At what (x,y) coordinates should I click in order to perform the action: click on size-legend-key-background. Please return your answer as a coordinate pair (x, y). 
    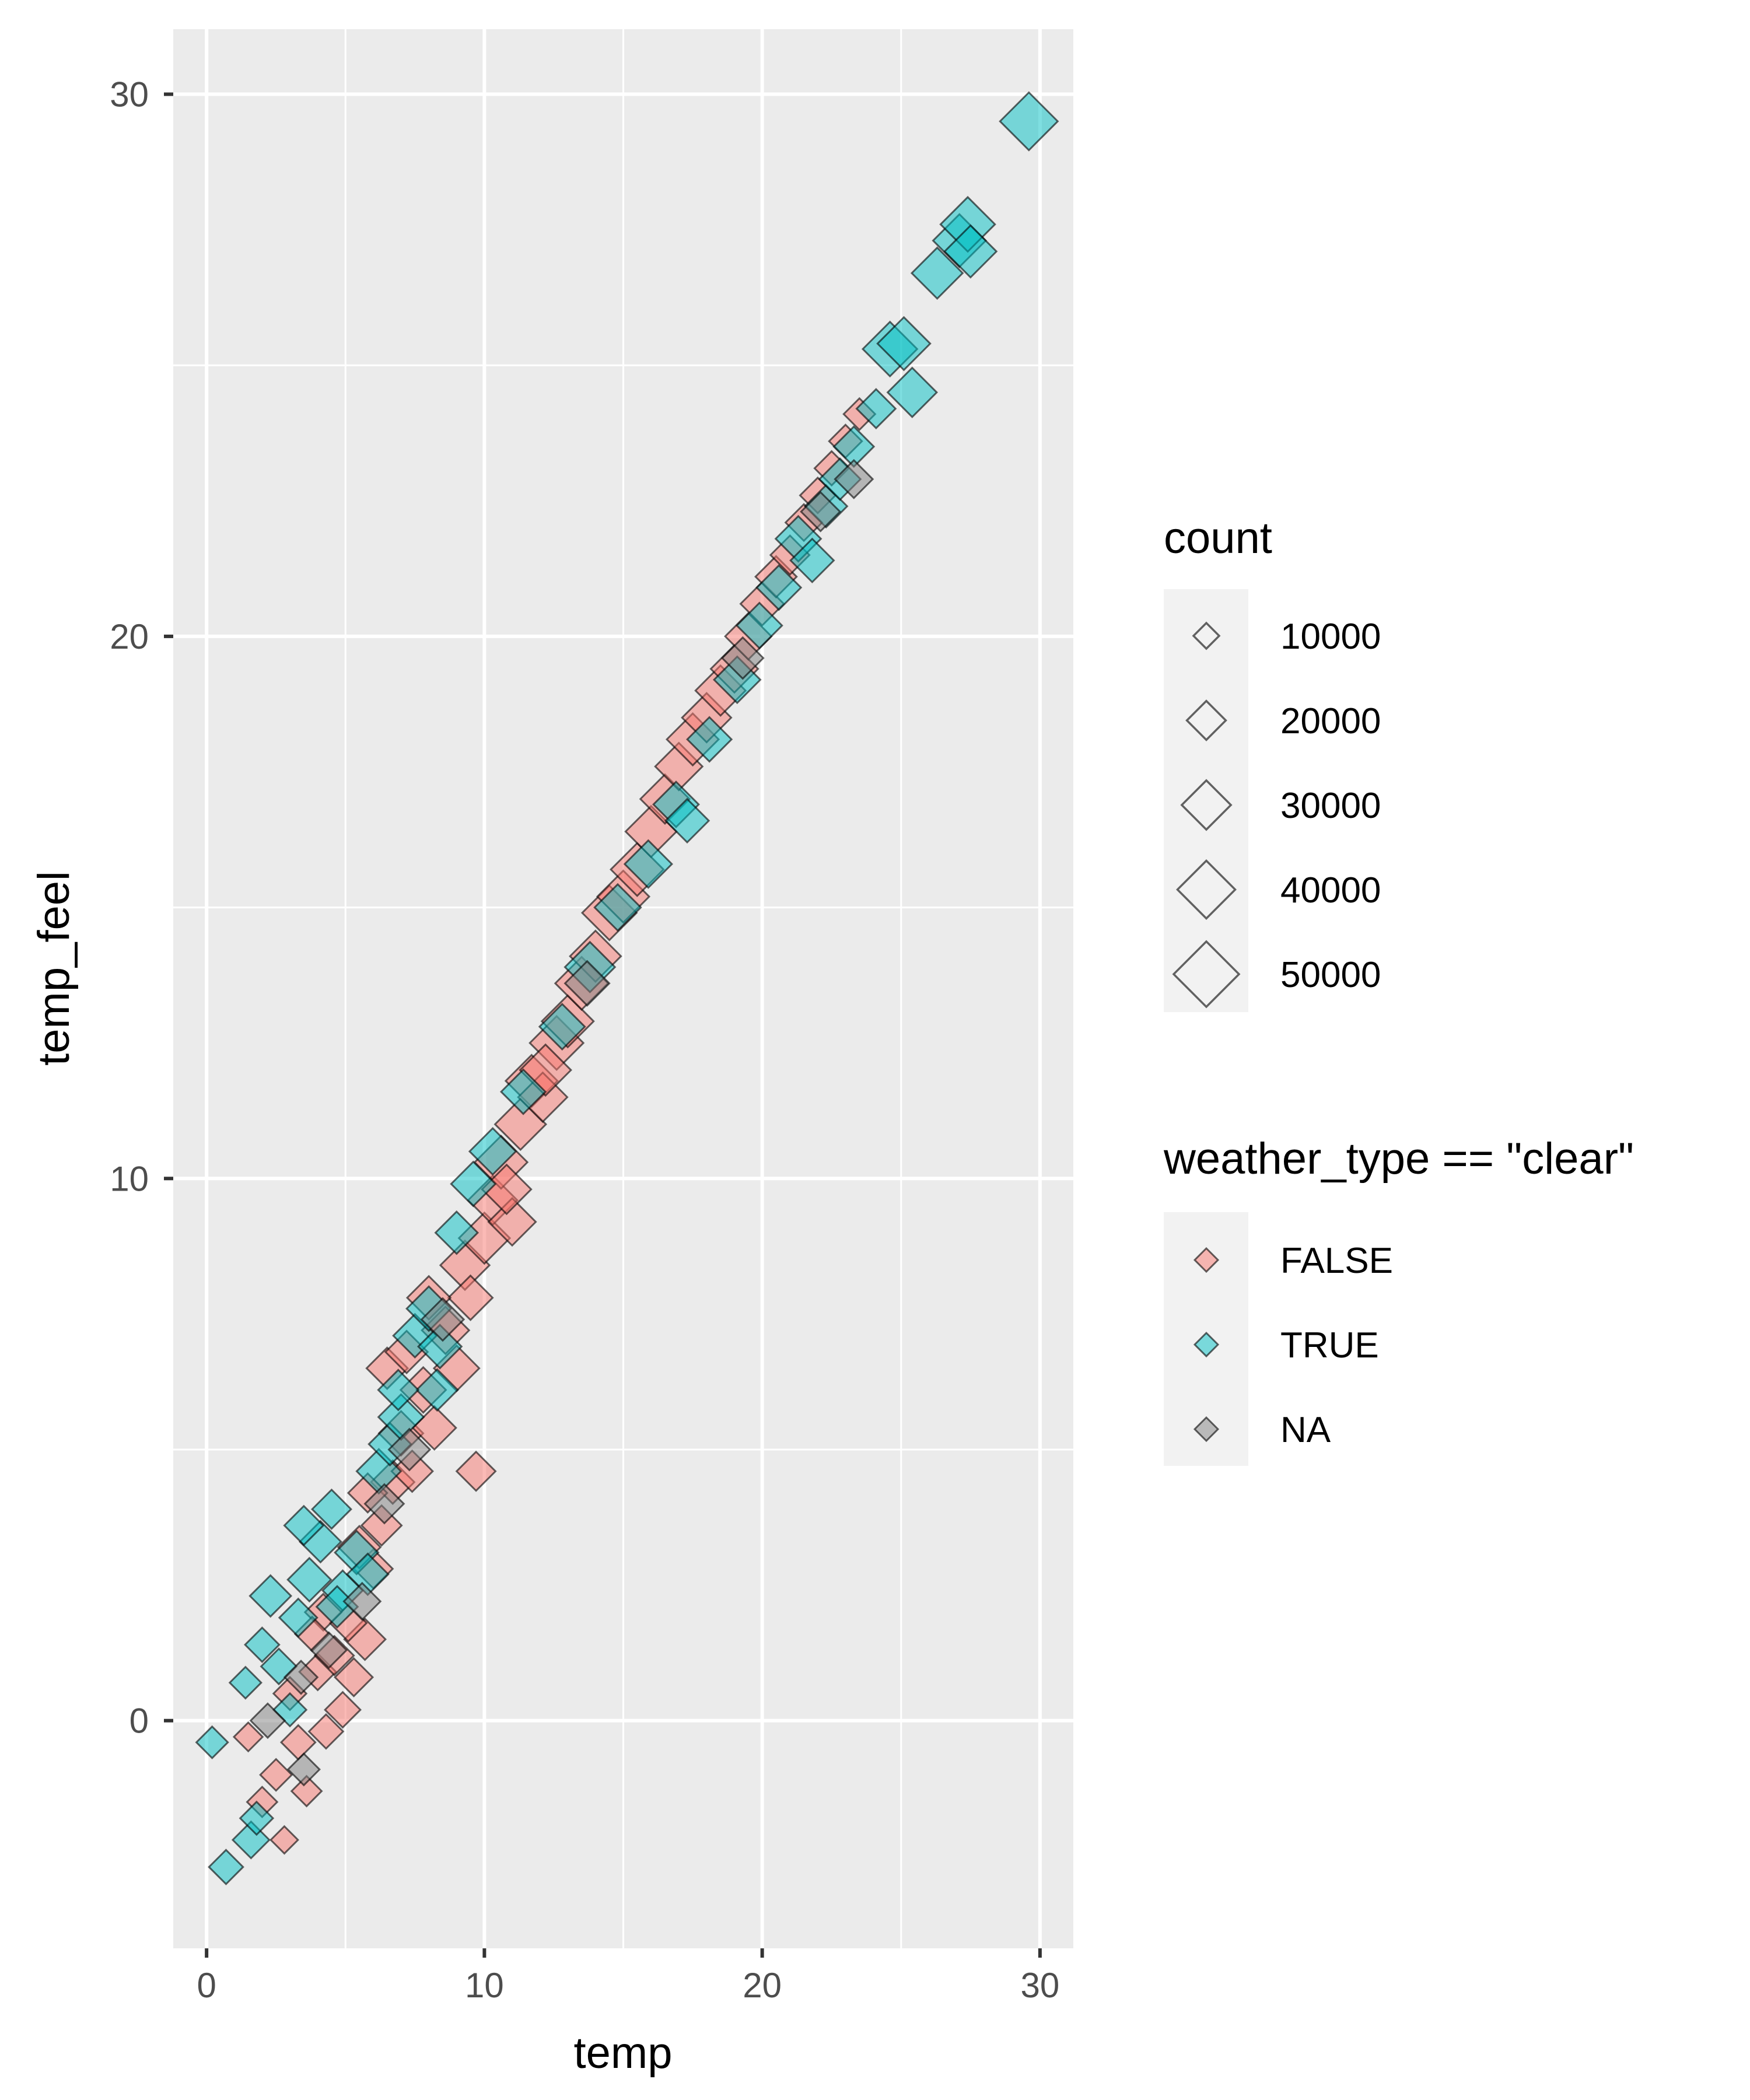
    Looking at the image, I should click on (1206, 800).